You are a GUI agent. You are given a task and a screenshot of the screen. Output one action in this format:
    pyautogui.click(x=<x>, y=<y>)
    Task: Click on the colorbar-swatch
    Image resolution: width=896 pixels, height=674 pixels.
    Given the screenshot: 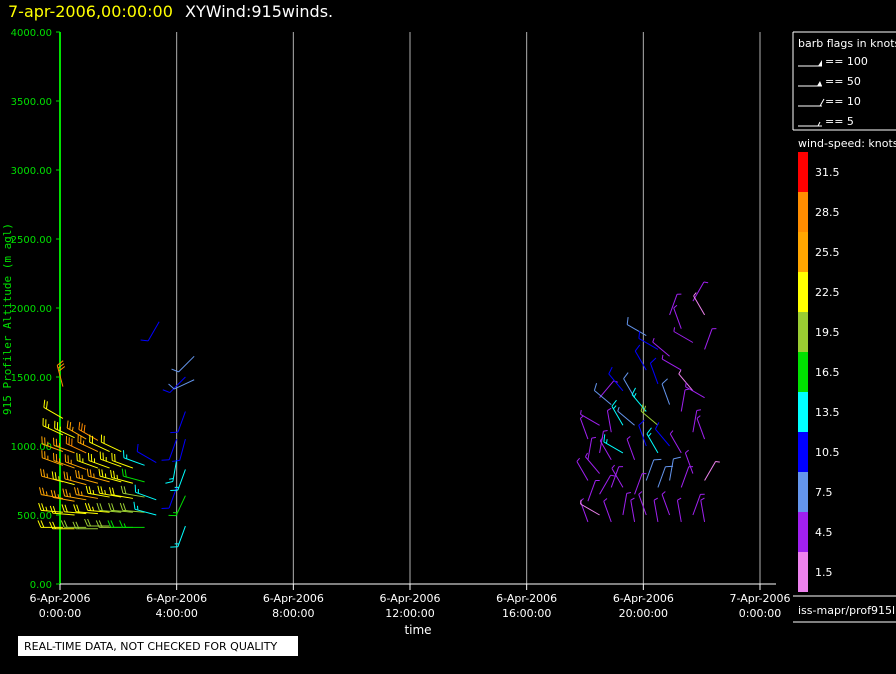 What is the action you would take?
    pyautogui.click(x=803, y=572)
    